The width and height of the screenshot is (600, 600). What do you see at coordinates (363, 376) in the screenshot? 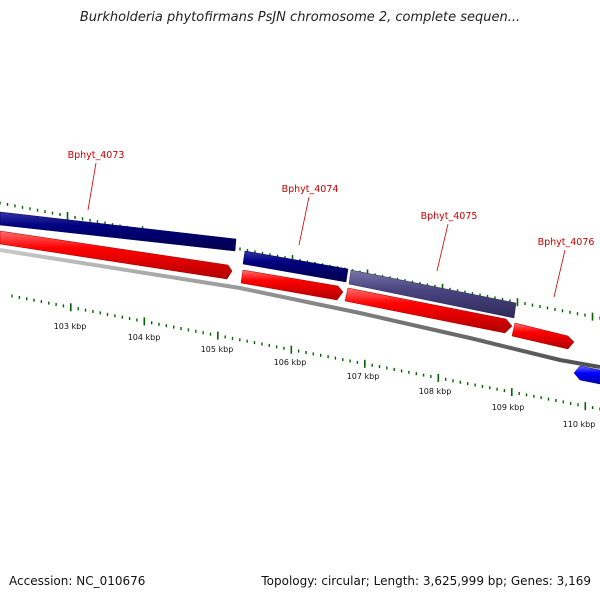
I see `kbp-label-107: 107 kbp` at bounding box center [363, 376].